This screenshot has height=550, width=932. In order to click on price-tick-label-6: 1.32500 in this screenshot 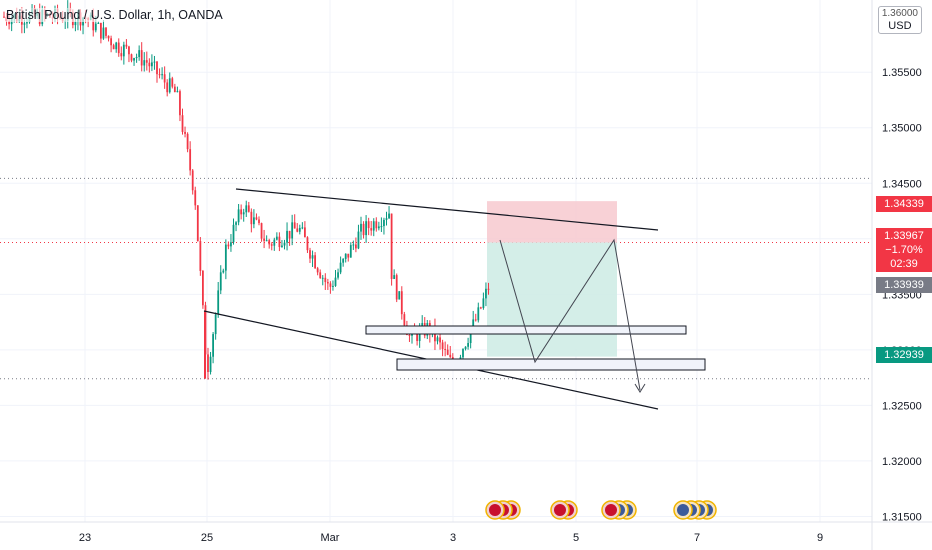, I will do `click(902, 406)`.